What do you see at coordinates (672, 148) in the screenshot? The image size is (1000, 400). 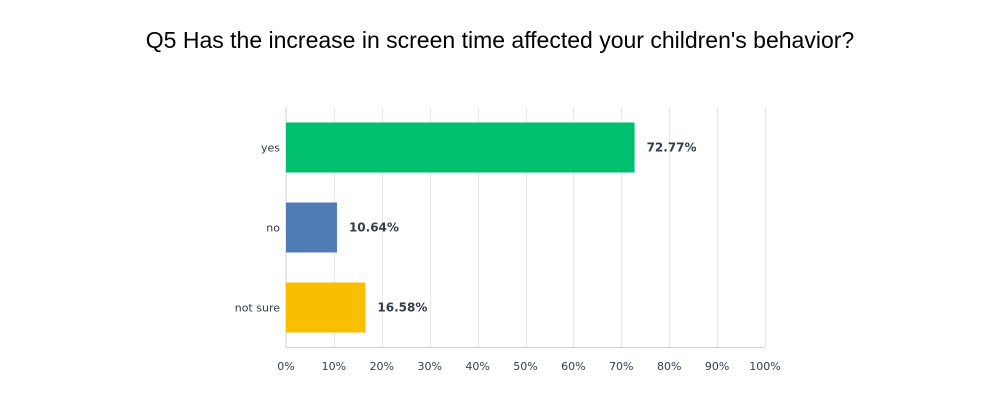 I see `value-label: 72.77%` at bounding box center [672, 148].